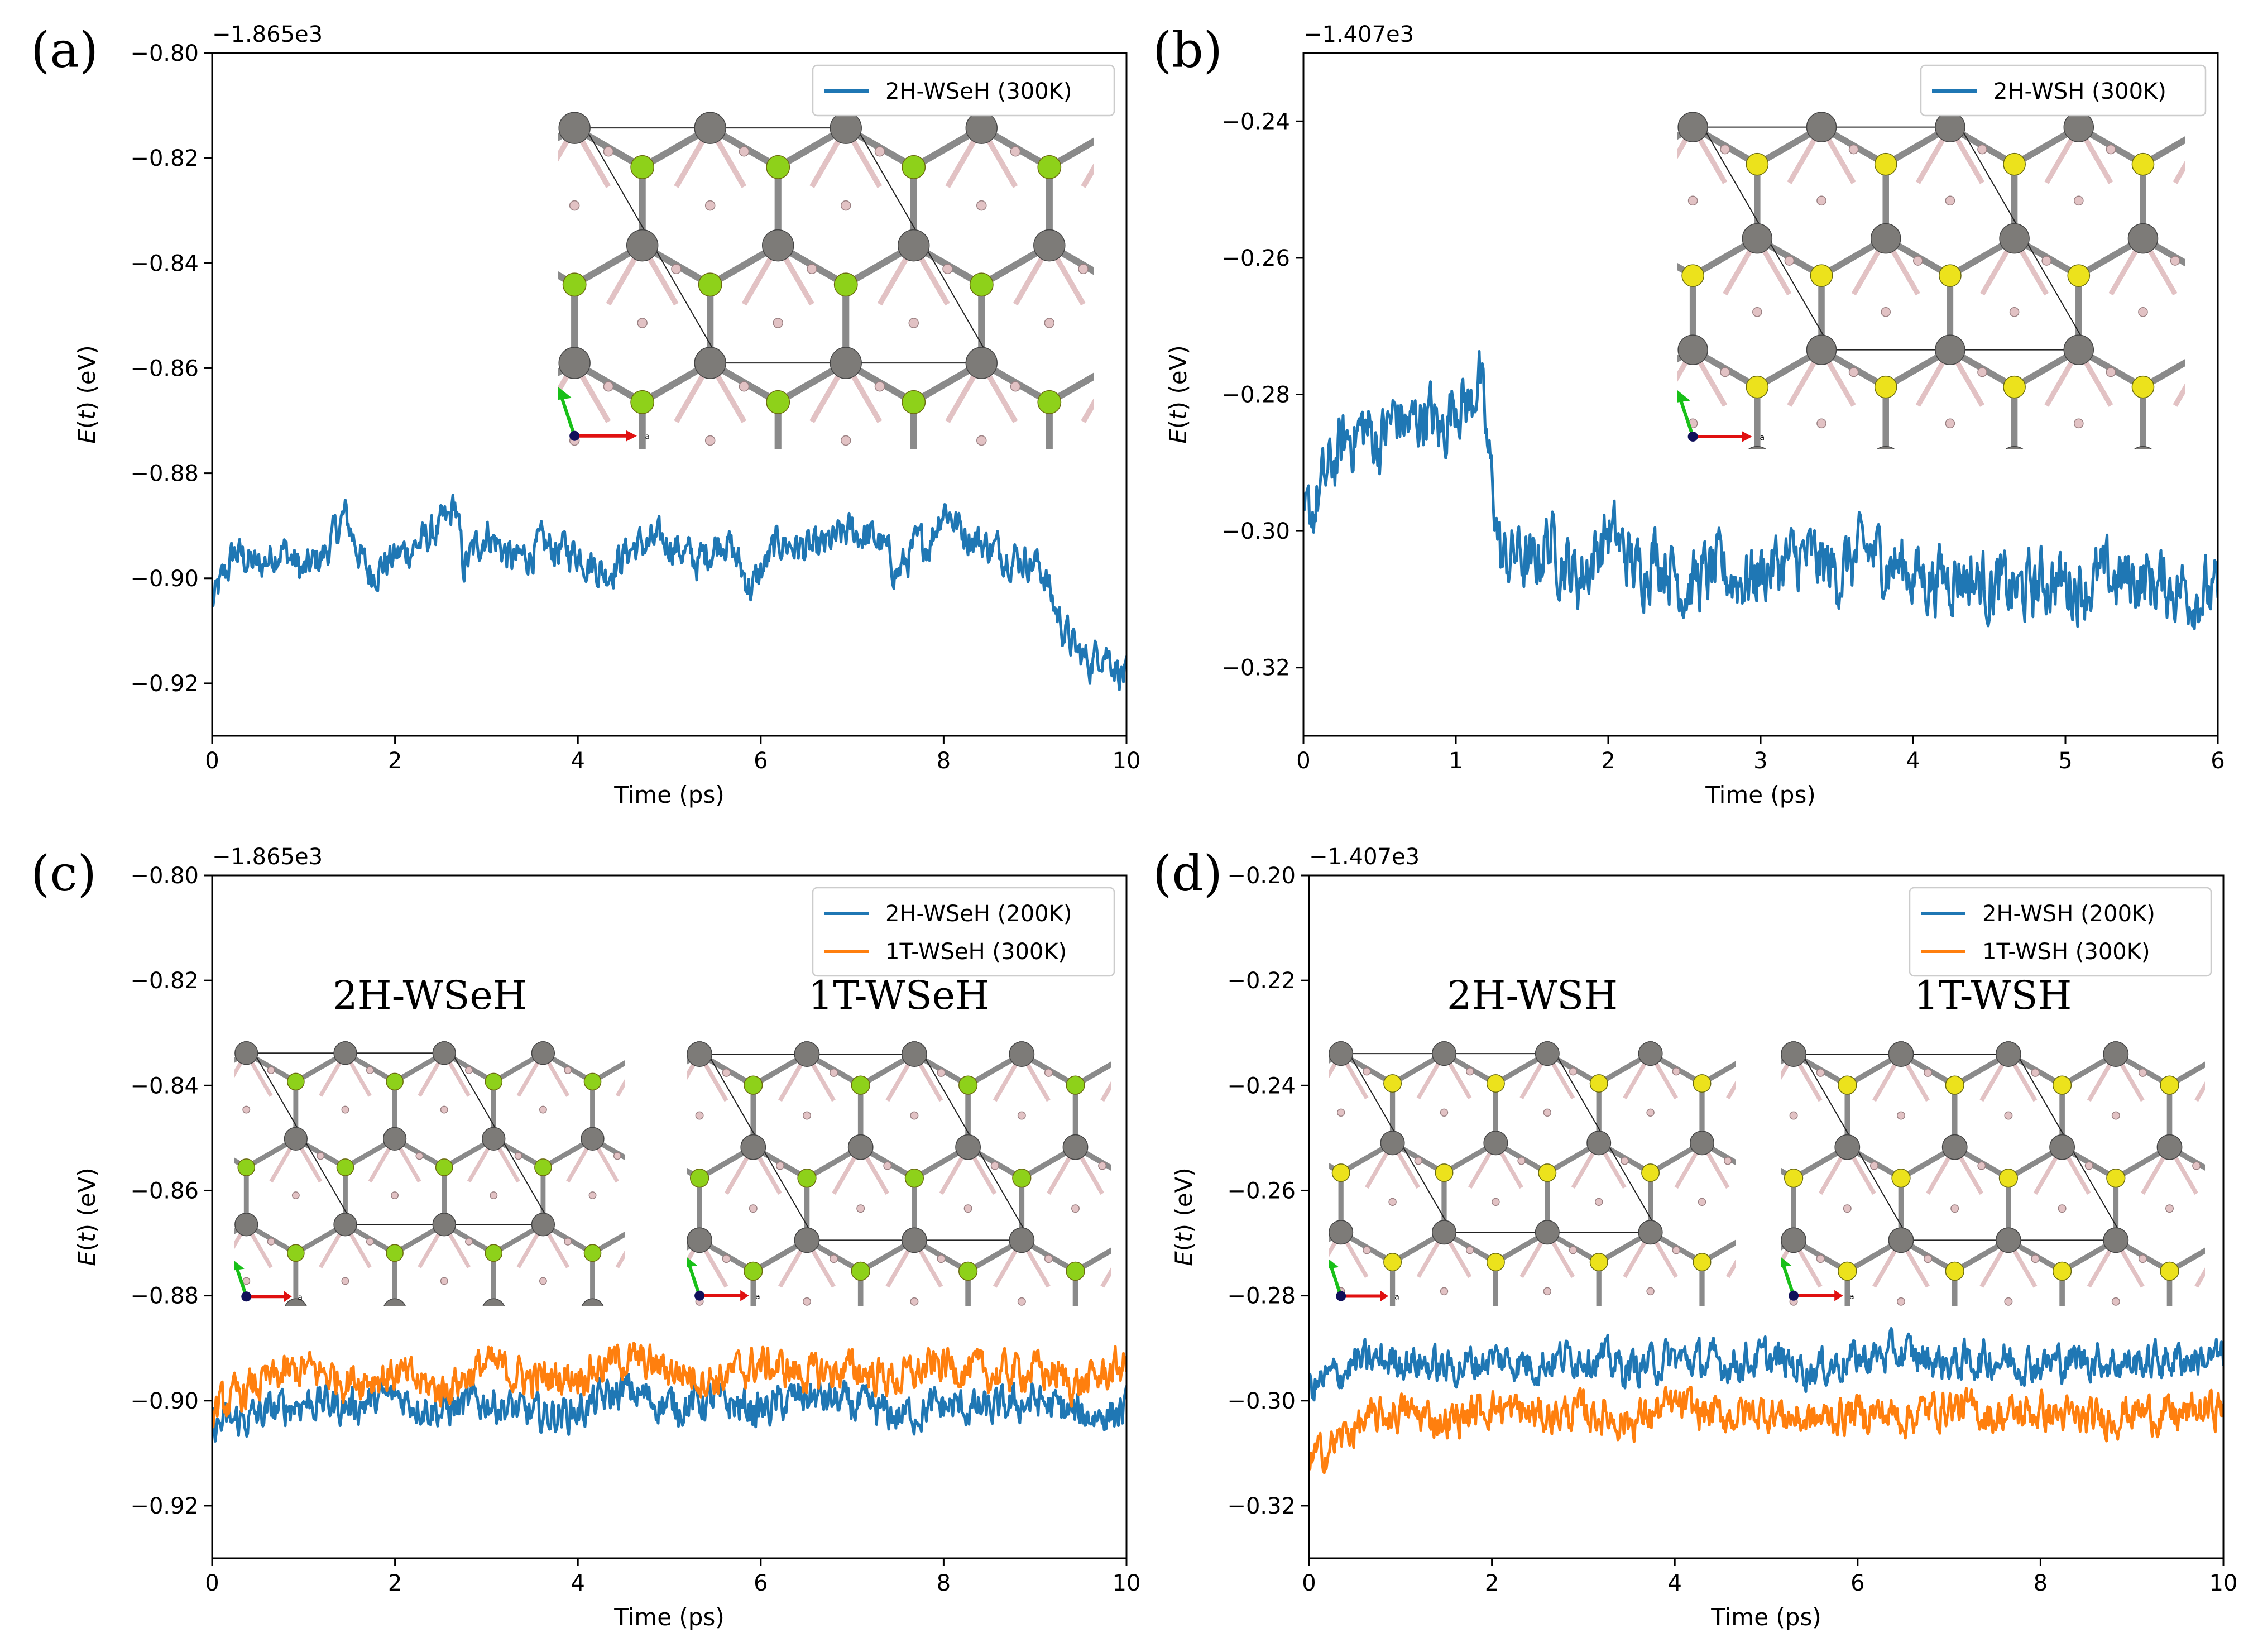 The image size is (2258, 1652). I want to click on b-axis-label: b, so click(550, 381).